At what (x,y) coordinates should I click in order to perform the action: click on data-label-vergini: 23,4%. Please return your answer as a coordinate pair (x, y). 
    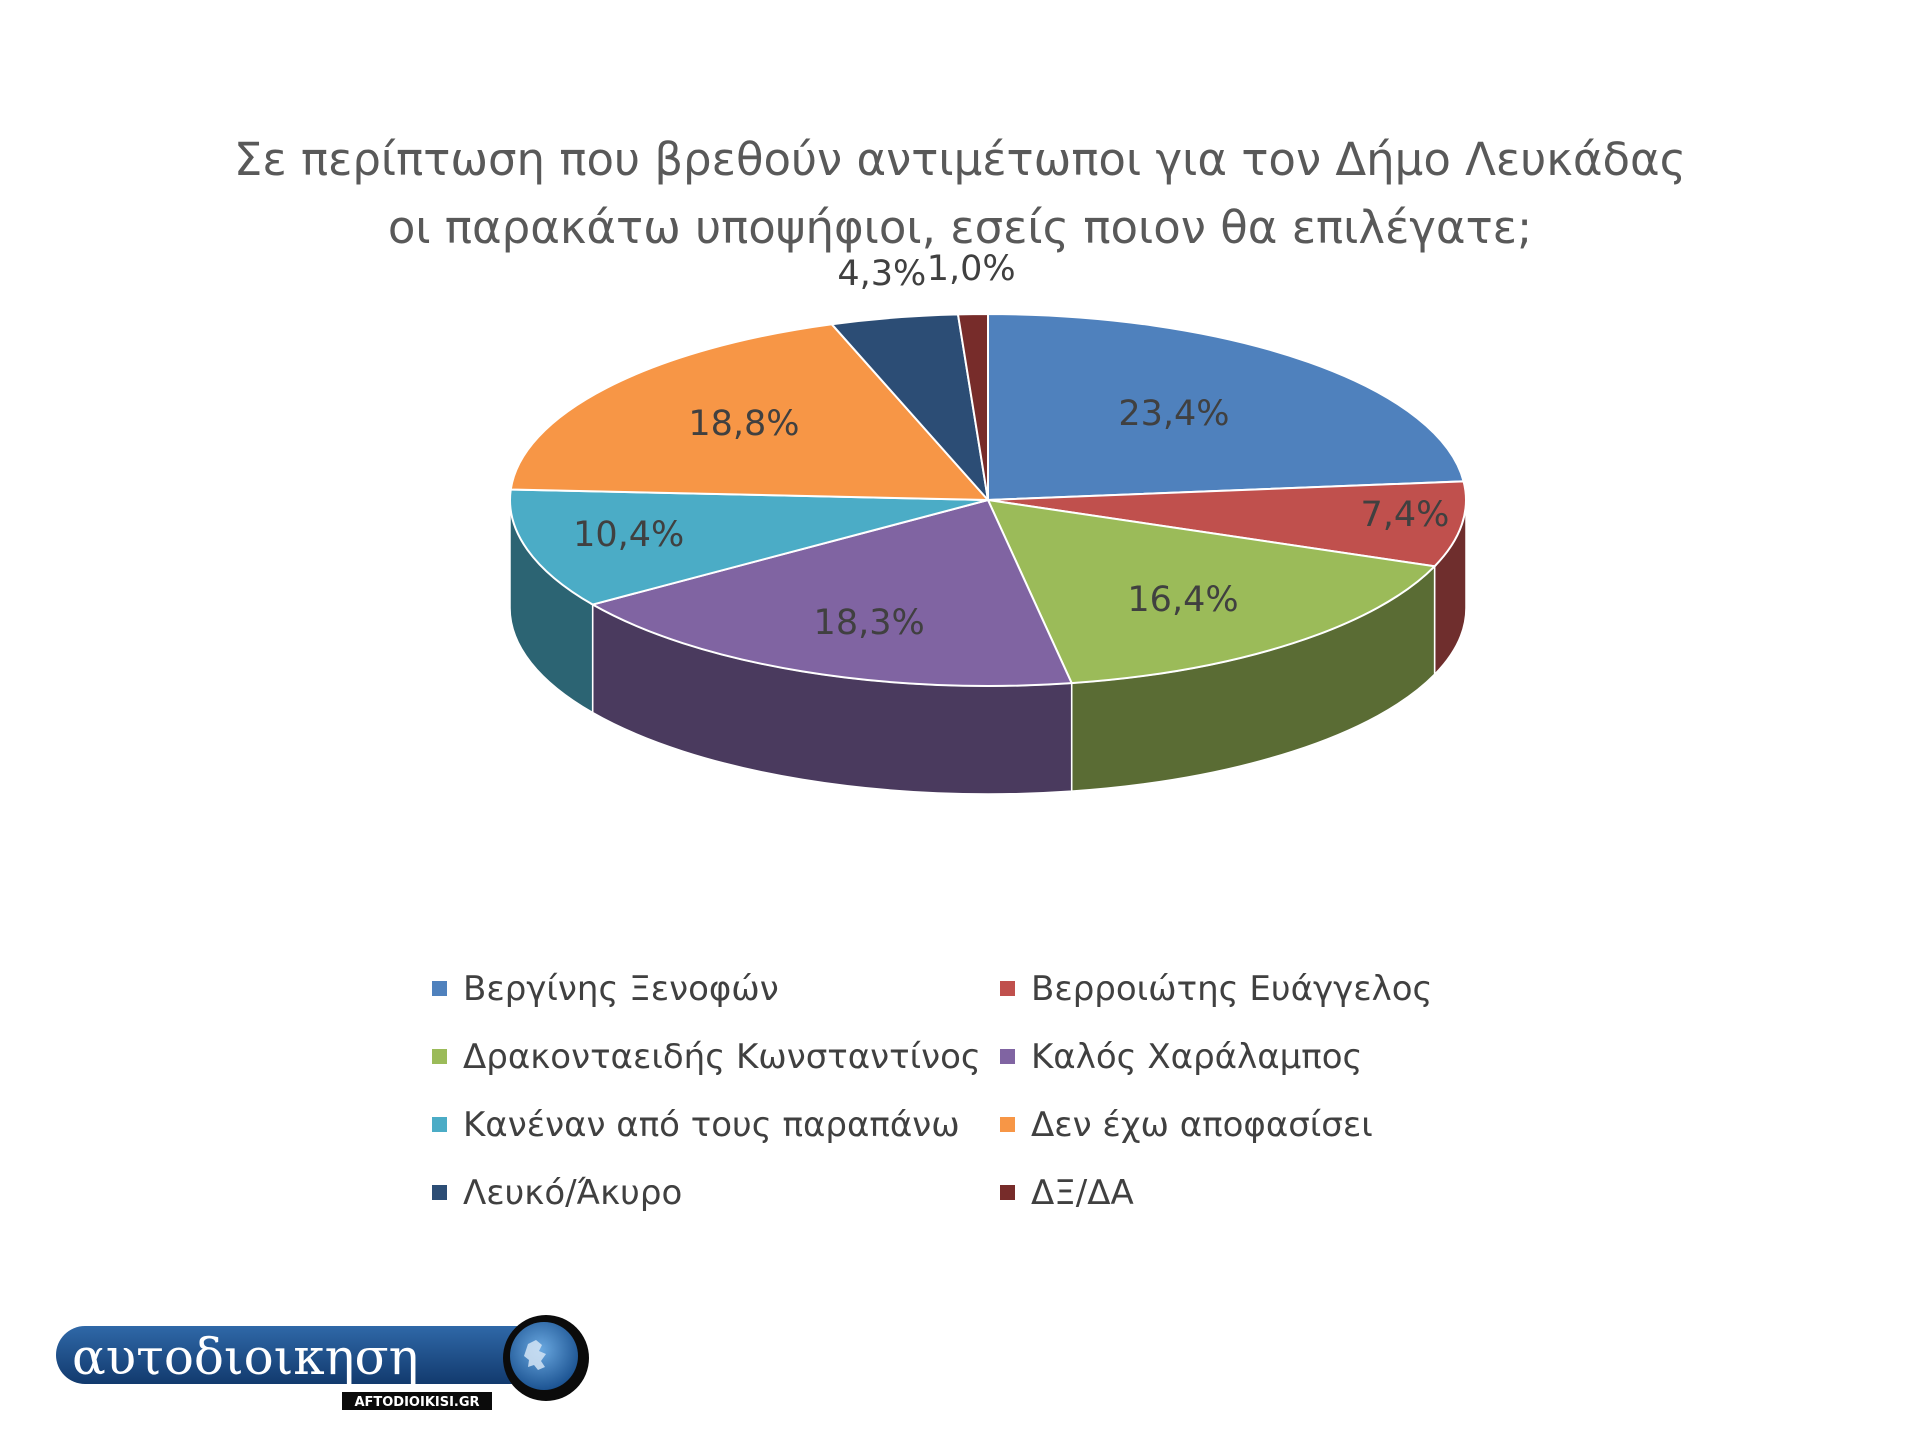
    Looking at the image, I should click on (1174, 414).